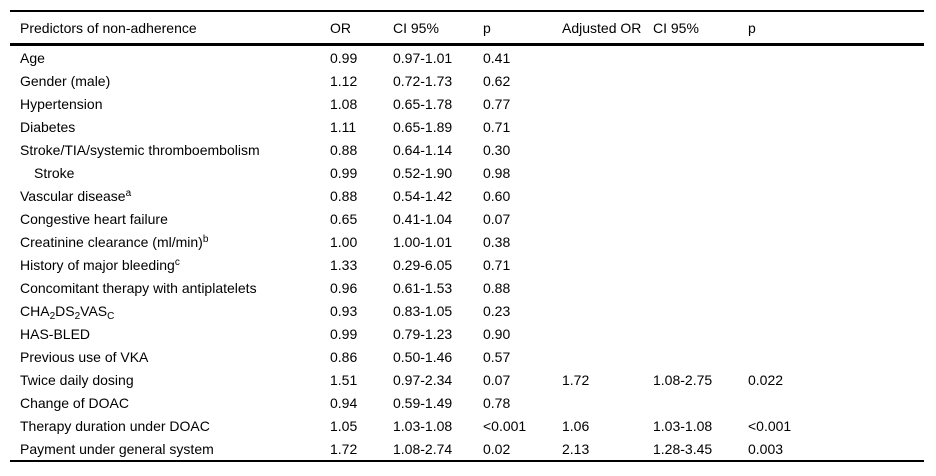 This screenshot has width=936, height=476. I want to click on or-value: 1.08, so click(344, 103).